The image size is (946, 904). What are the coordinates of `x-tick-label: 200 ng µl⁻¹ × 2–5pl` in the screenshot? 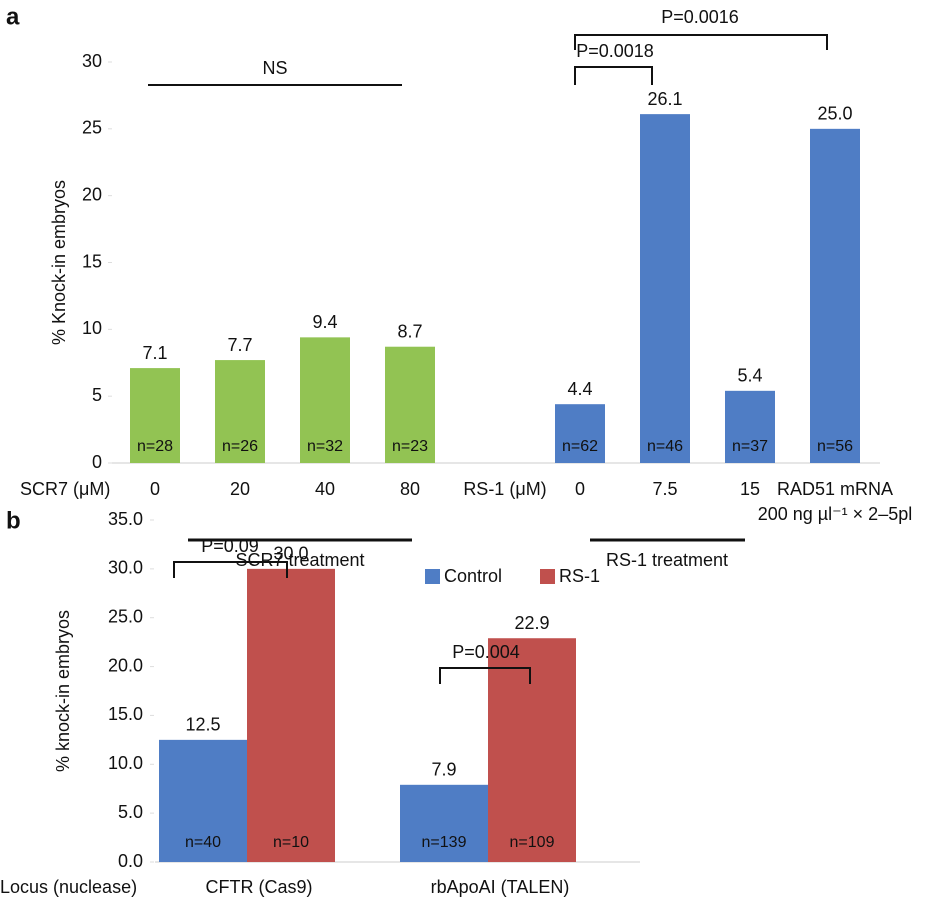 It's located at (835, 514).